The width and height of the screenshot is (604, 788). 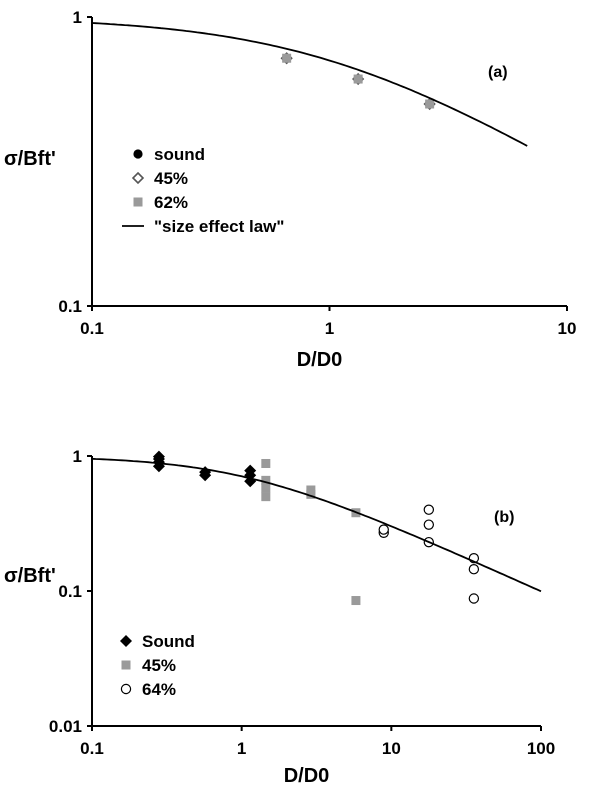 I want to click on legend: sound 45% 62% "size effect law", so click(x=203, y=190).